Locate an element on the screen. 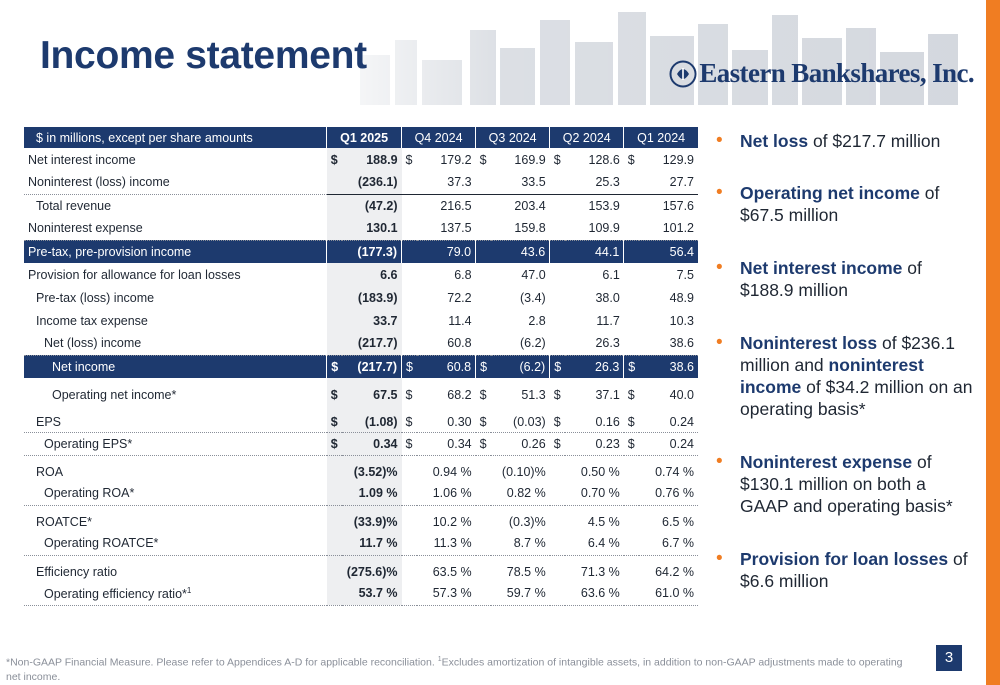 This screenshot has height=685, width=1000. company-logo: Eastern Bankshares, Inc. is located at coordinates (822, 73).